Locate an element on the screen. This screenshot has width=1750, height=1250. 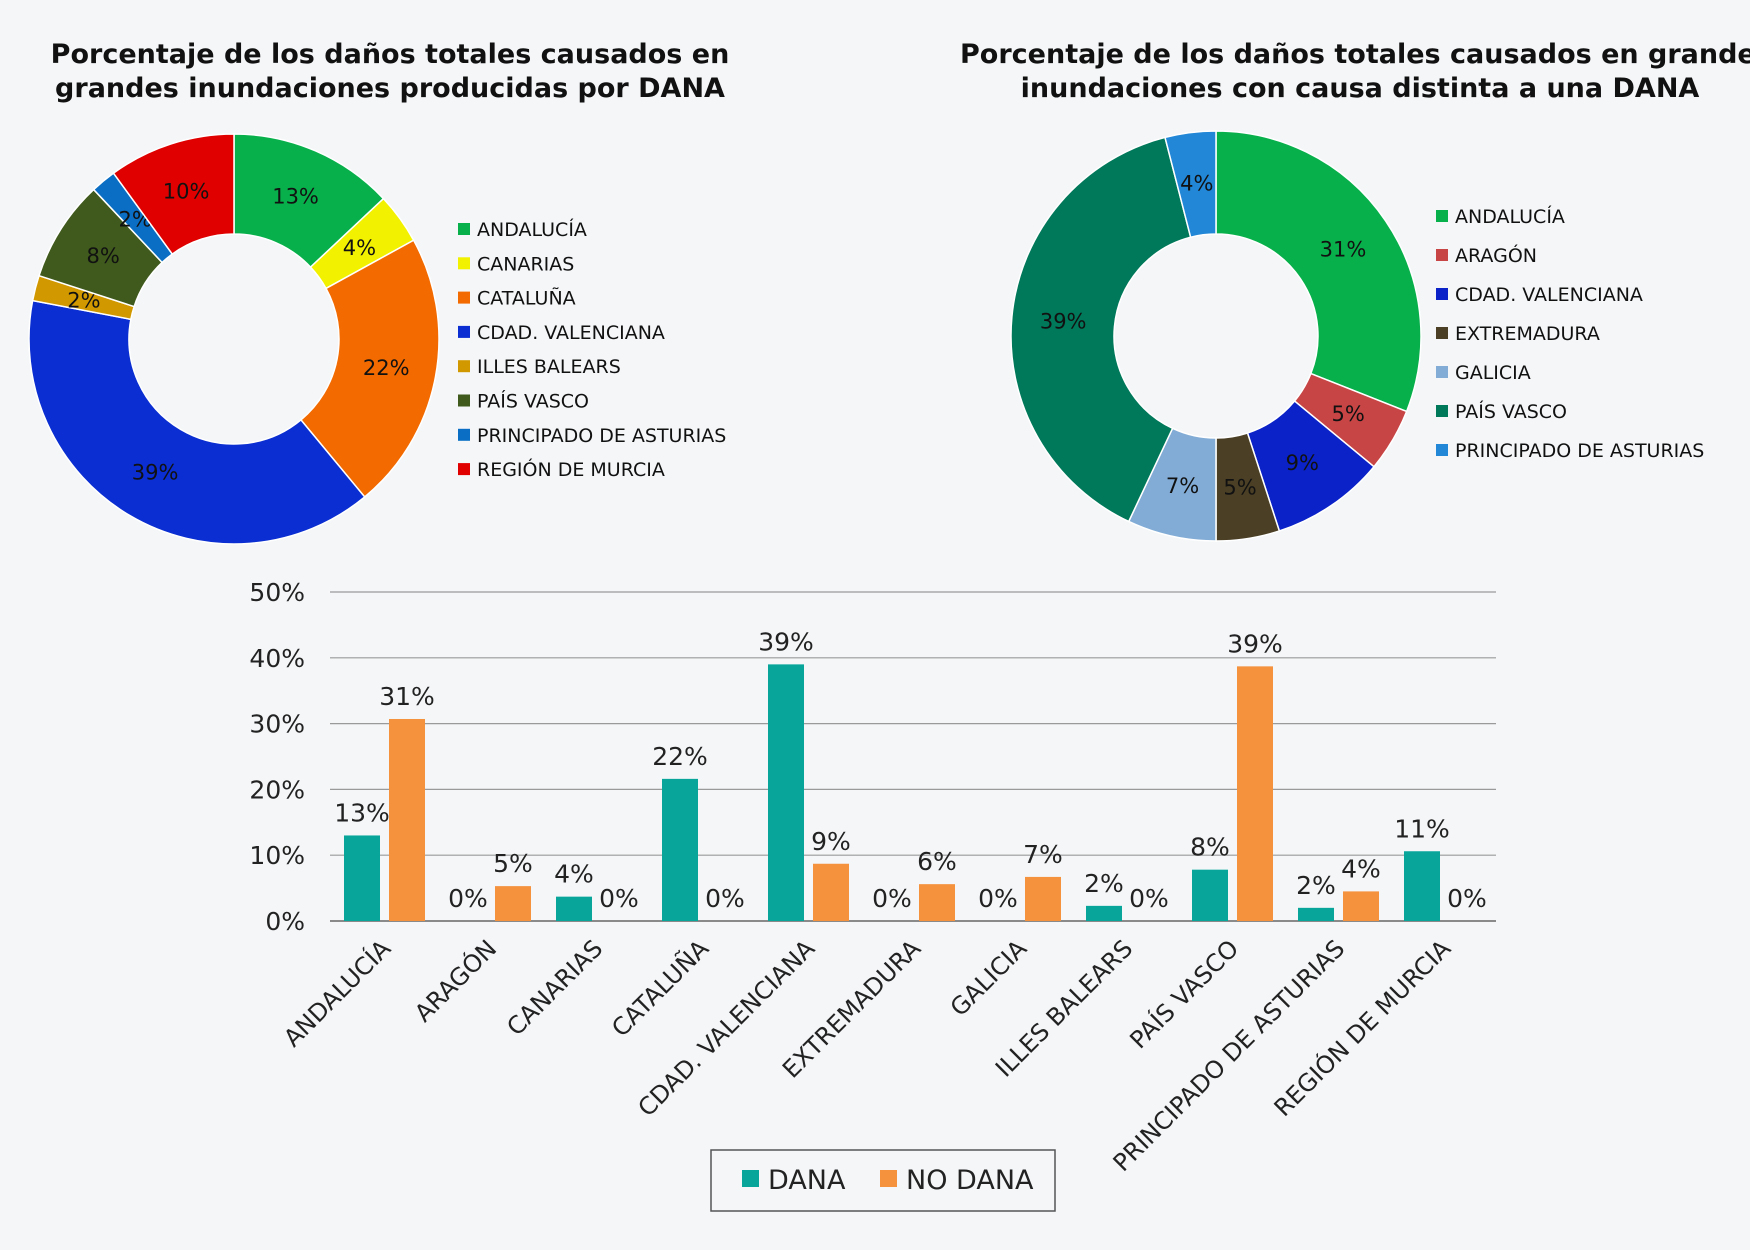
bar-label-dana-illes-balears: 2% is located at coordinates (1104, 883).